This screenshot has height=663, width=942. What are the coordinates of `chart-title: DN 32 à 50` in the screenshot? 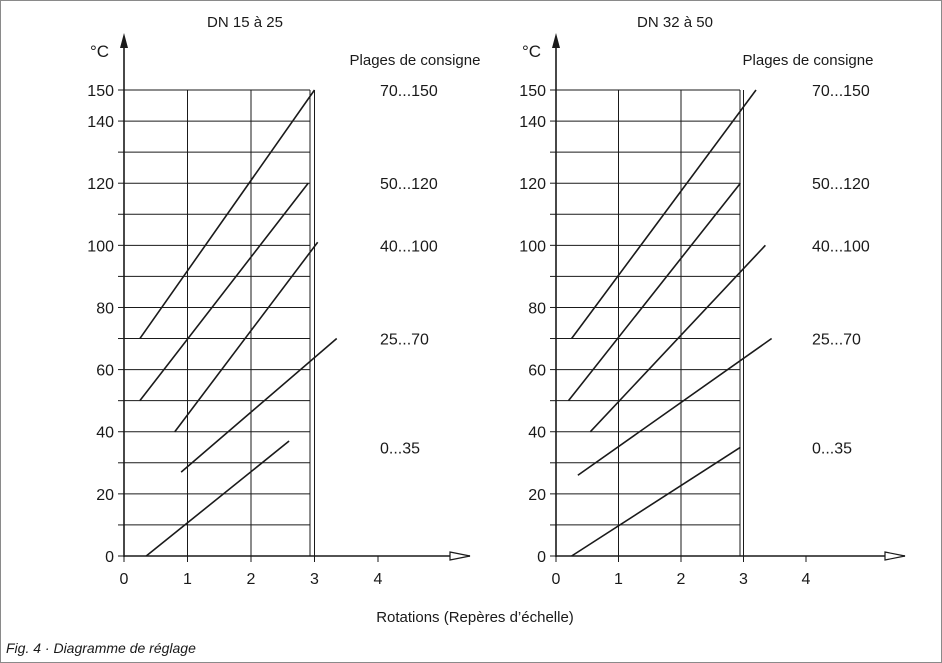 It's located at (675, 22).